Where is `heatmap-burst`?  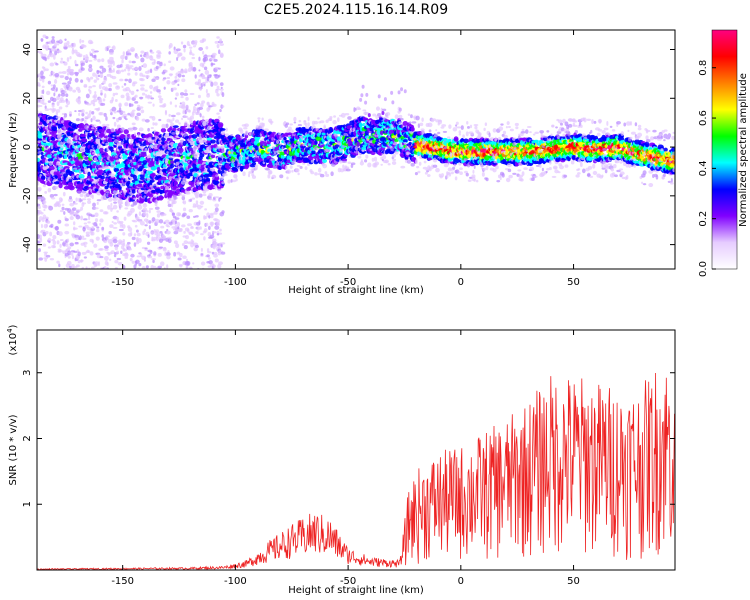 heatmap-burst is located at coordinates (369, 115).